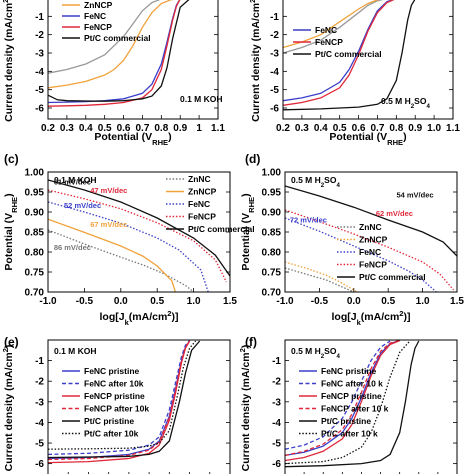 The image size is (474, 474). I want to click on y-axis-label-part: Potential (V, so click(246, 242).